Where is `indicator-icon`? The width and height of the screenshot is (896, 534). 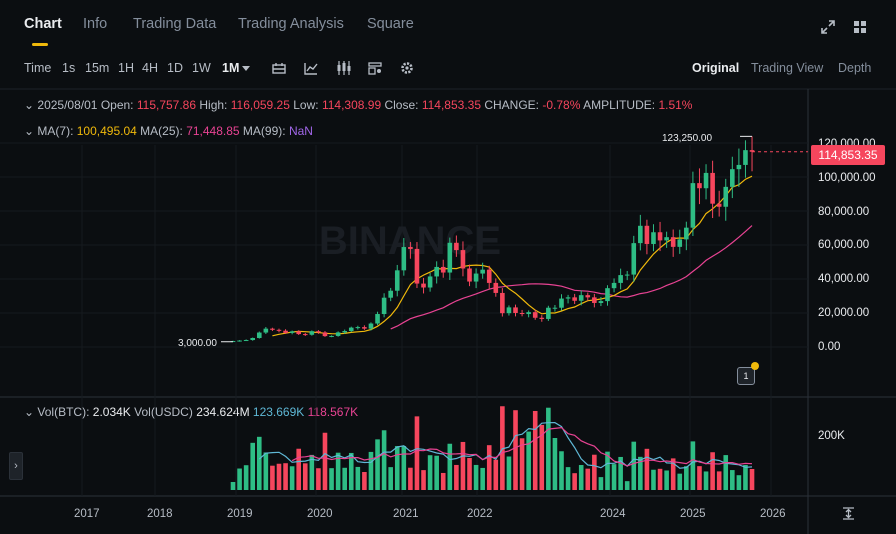
indicator-icon is located at coordinates (311, 68).